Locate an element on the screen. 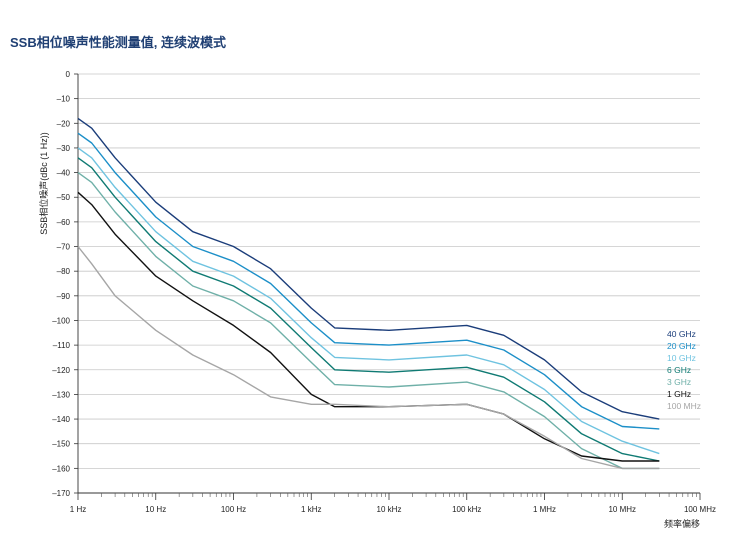 The image size is (737, 544). y-axis-label: SSB相位噪声(dBc (1 Hz)) is located at coordinates (43, 183).